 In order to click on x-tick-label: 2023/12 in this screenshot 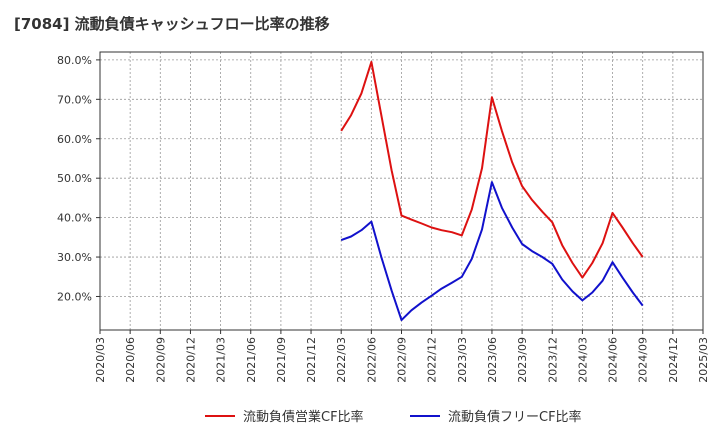, I will do `click(552, 360)`.